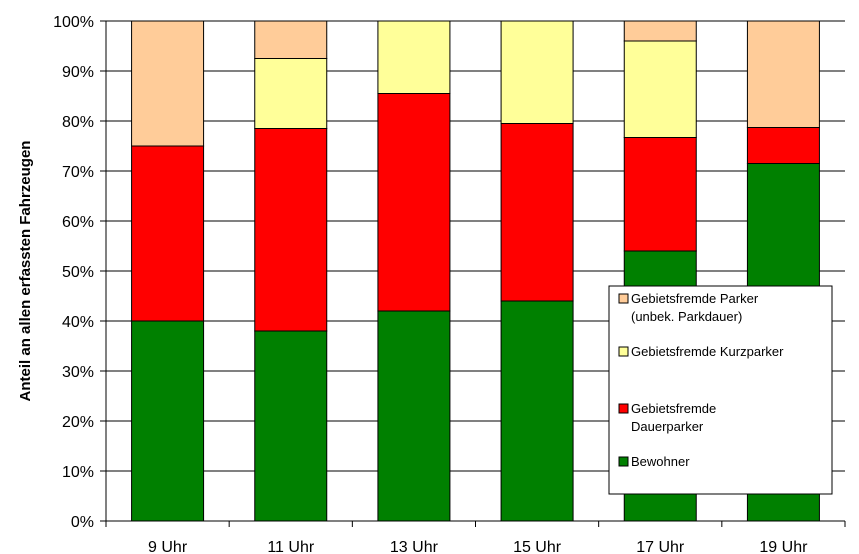  Describe the element at coordinates (707, 351) in the screenshot. I see `legend-label: Gebietsfremde Kurzparker` at that location.